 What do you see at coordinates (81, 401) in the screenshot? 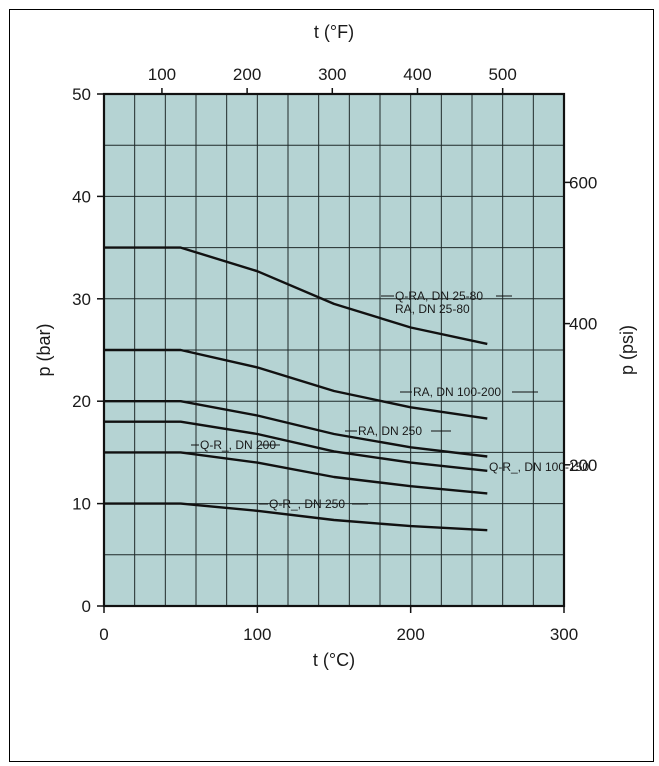
I see `y-tick-label: 20` at bounding box center [81, 401].